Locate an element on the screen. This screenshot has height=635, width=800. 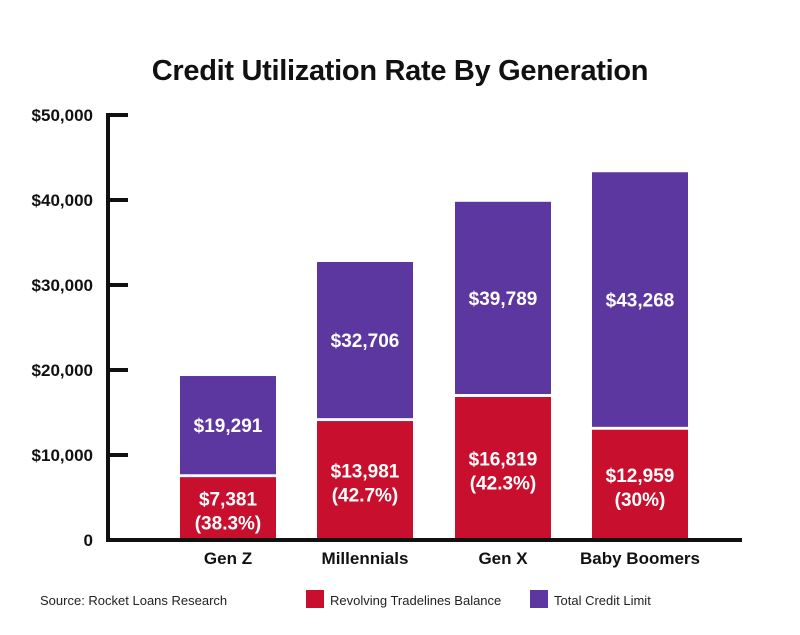
chart-title: Credit Utilization Rate By Generation is located at coordinates (400, 71).